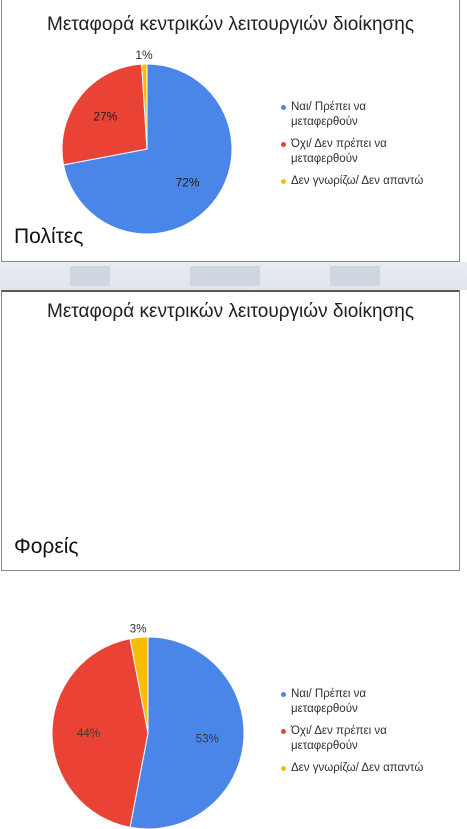 The image size is (467, 829). Describe the element at coordinates (188, 183) in the screenshot. I see `pie-label-yes: 72%` at that location.